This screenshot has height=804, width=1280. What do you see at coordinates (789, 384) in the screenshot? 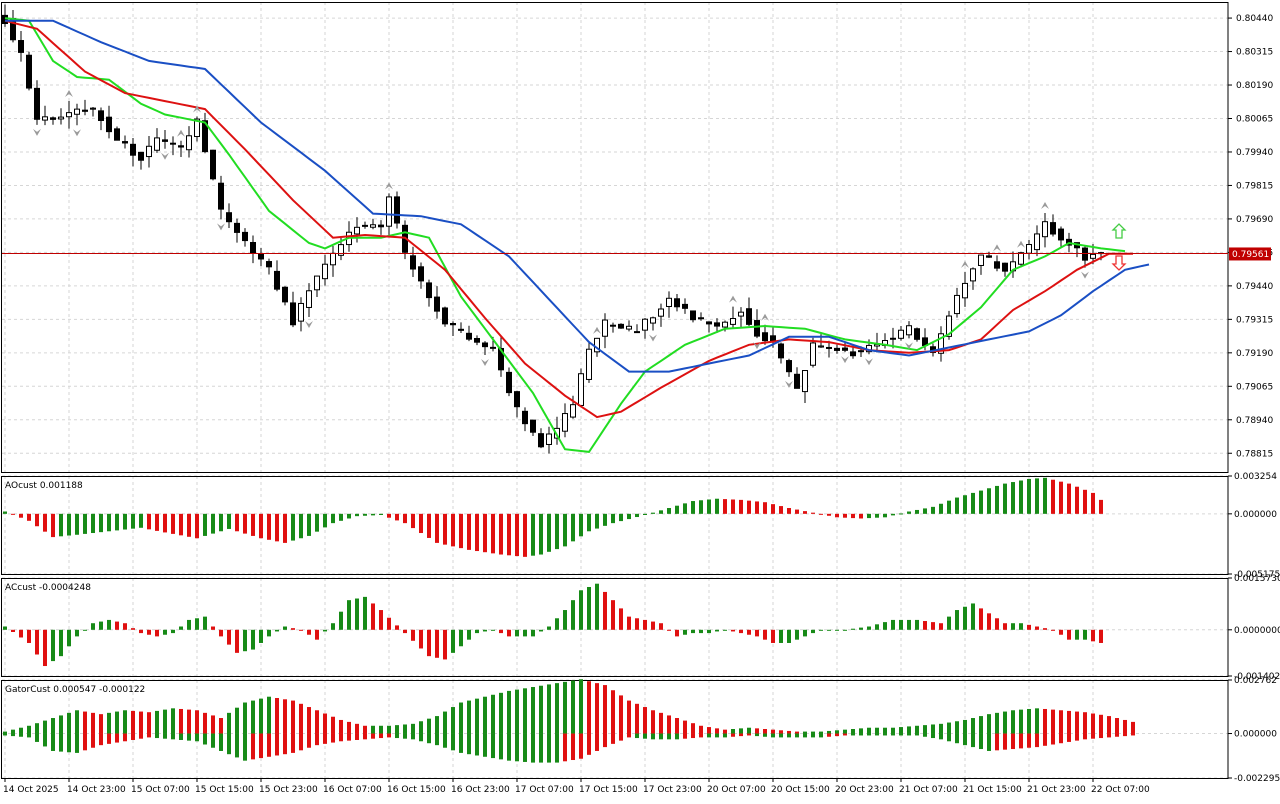
I see `fractal-down-icon` at bounding box center [789, 384].